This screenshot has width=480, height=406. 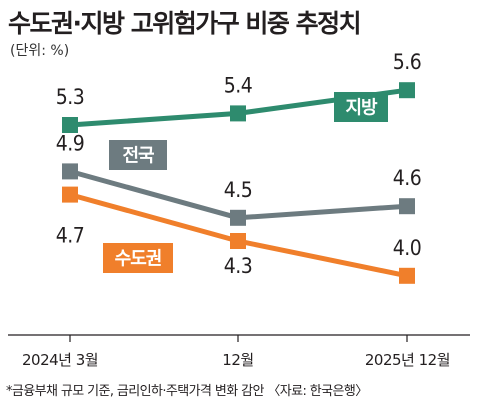 I want to click on legend-label: 전국, so click(x=138, y=156).